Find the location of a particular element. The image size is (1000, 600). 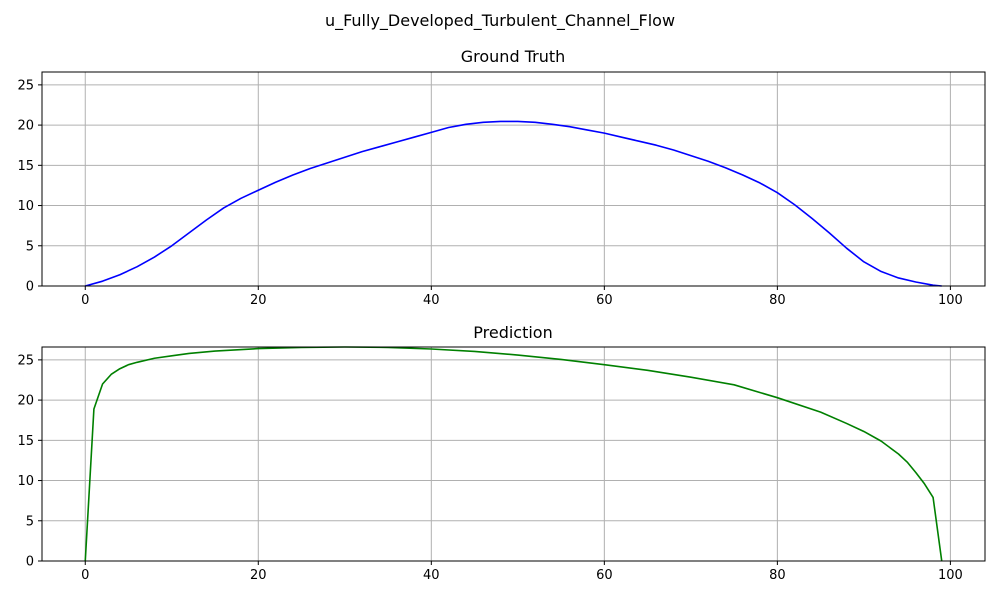

subplot-ground-truth-title: Ground Truth is located at coordinates (513, 56).